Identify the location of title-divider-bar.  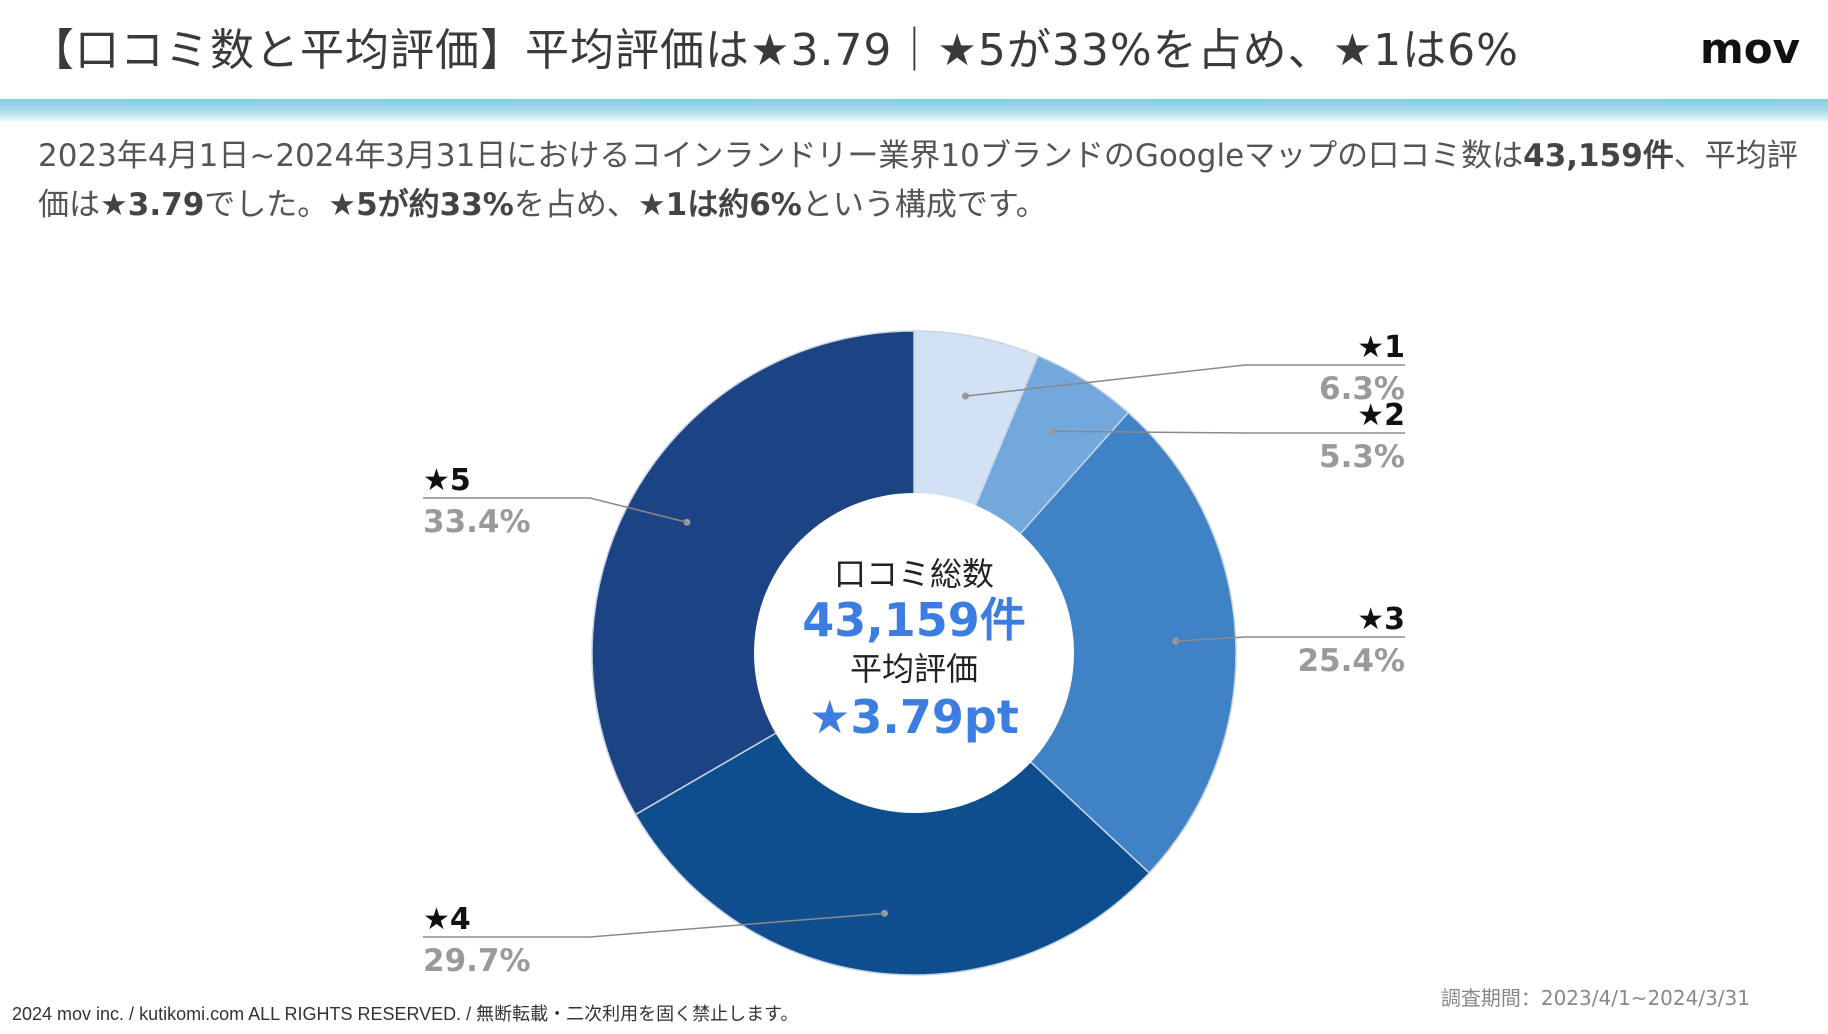
(914, 110).